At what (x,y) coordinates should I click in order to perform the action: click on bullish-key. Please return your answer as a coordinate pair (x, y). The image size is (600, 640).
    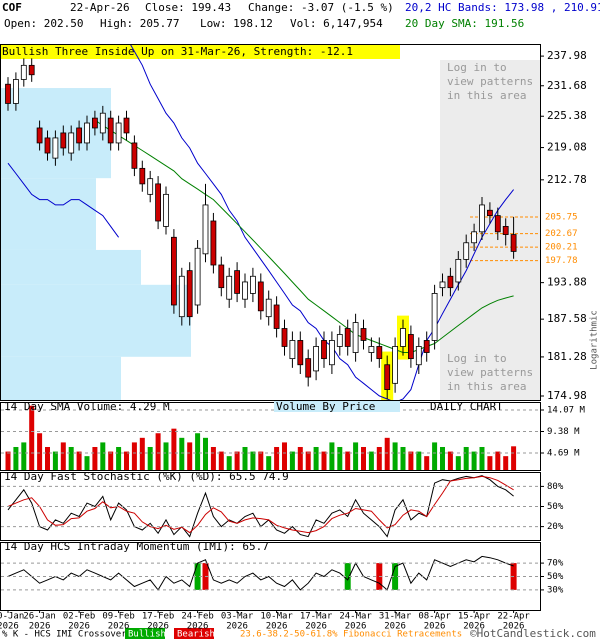
    Looking at the image, I should click on (145, 633).